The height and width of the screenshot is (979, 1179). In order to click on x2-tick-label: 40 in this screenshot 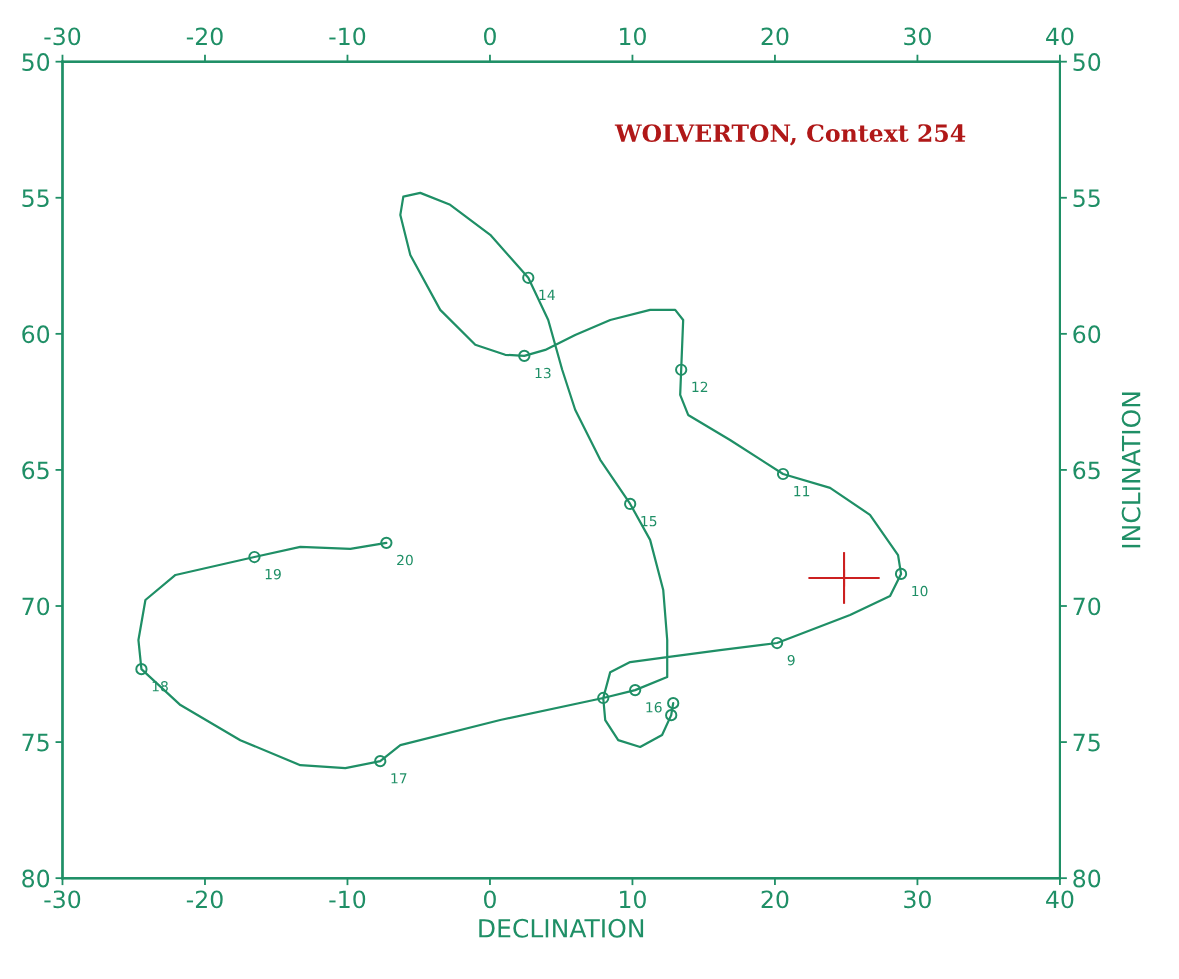, I will do `click(1060, 36)`.